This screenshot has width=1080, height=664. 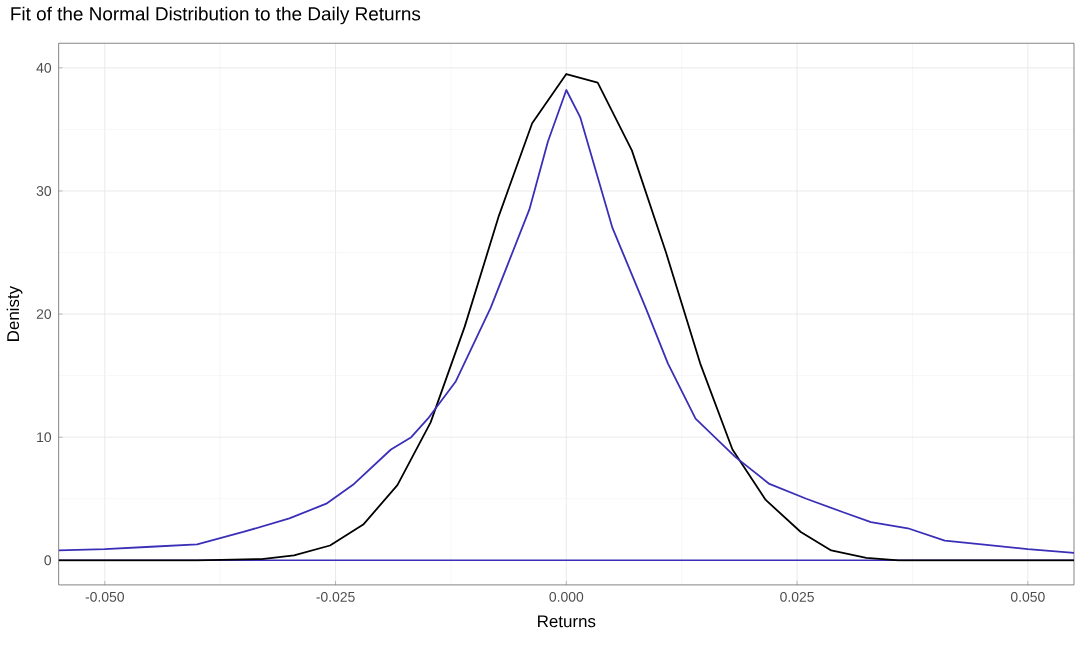 I want to click on y-axis-title: Denisty, so click(x=14, y=313).